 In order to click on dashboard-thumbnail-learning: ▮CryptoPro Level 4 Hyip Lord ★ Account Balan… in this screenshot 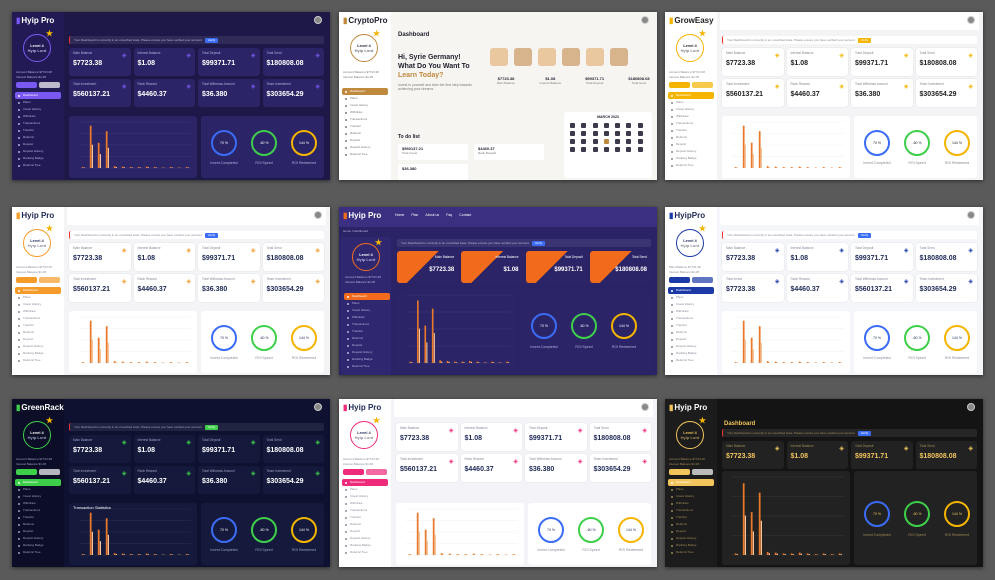, I will do `click(498, 96)`.